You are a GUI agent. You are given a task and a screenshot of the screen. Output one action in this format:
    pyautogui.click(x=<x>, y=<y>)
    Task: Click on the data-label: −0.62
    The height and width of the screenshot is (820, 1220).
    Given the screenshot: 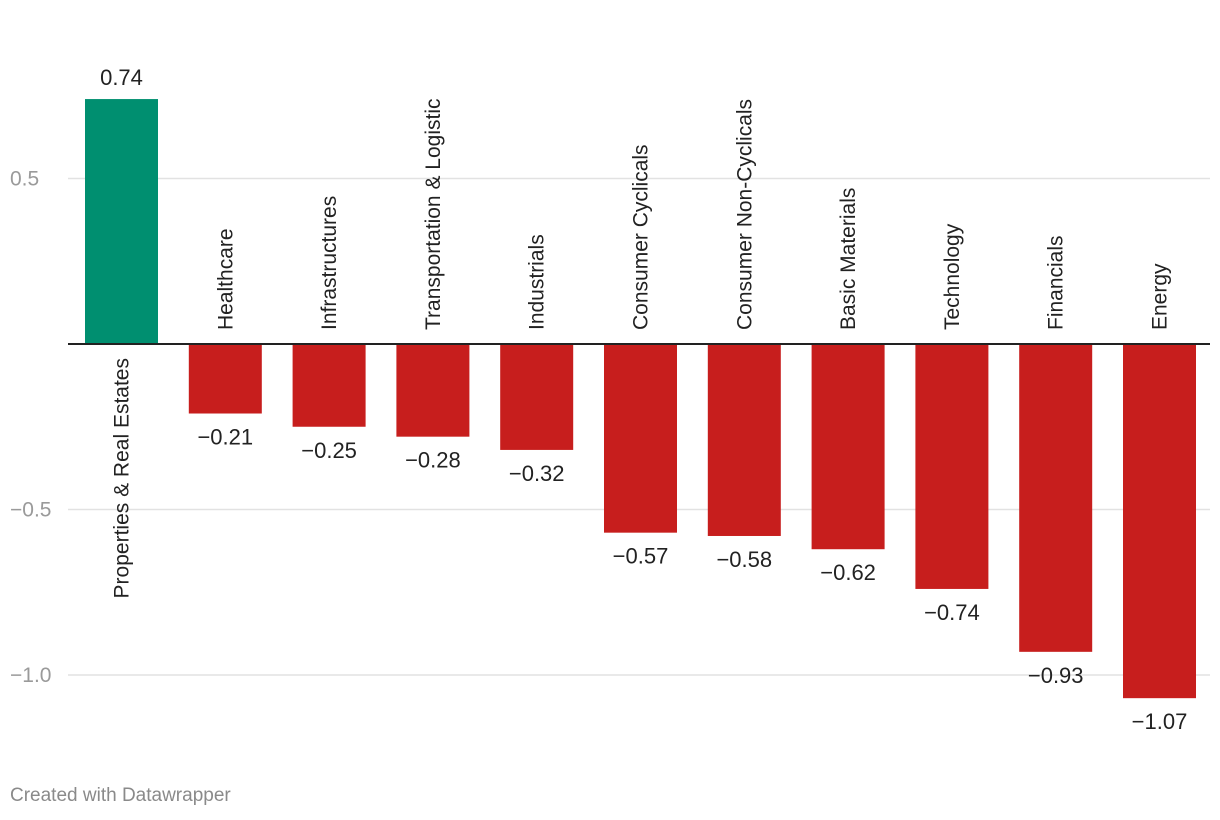 What is the action you would take?
    pyautogui.click(x=848, y=572)
    